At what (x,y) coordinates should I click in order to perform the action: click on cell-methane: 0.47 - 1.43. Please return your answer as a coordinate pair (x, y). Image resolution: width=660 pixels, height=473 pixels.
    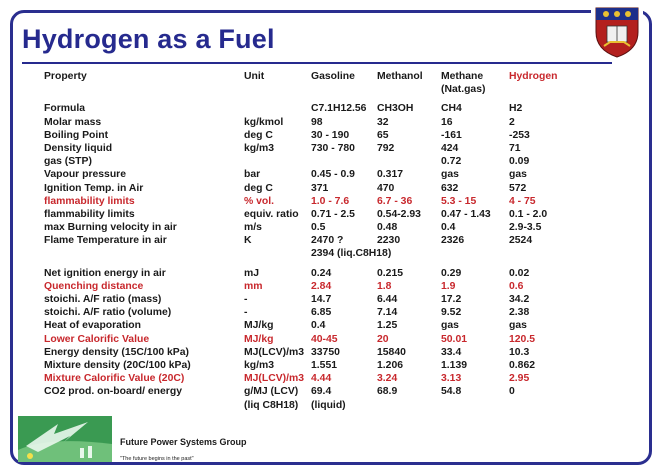
    Looking at the image, I should click on (466, 214).